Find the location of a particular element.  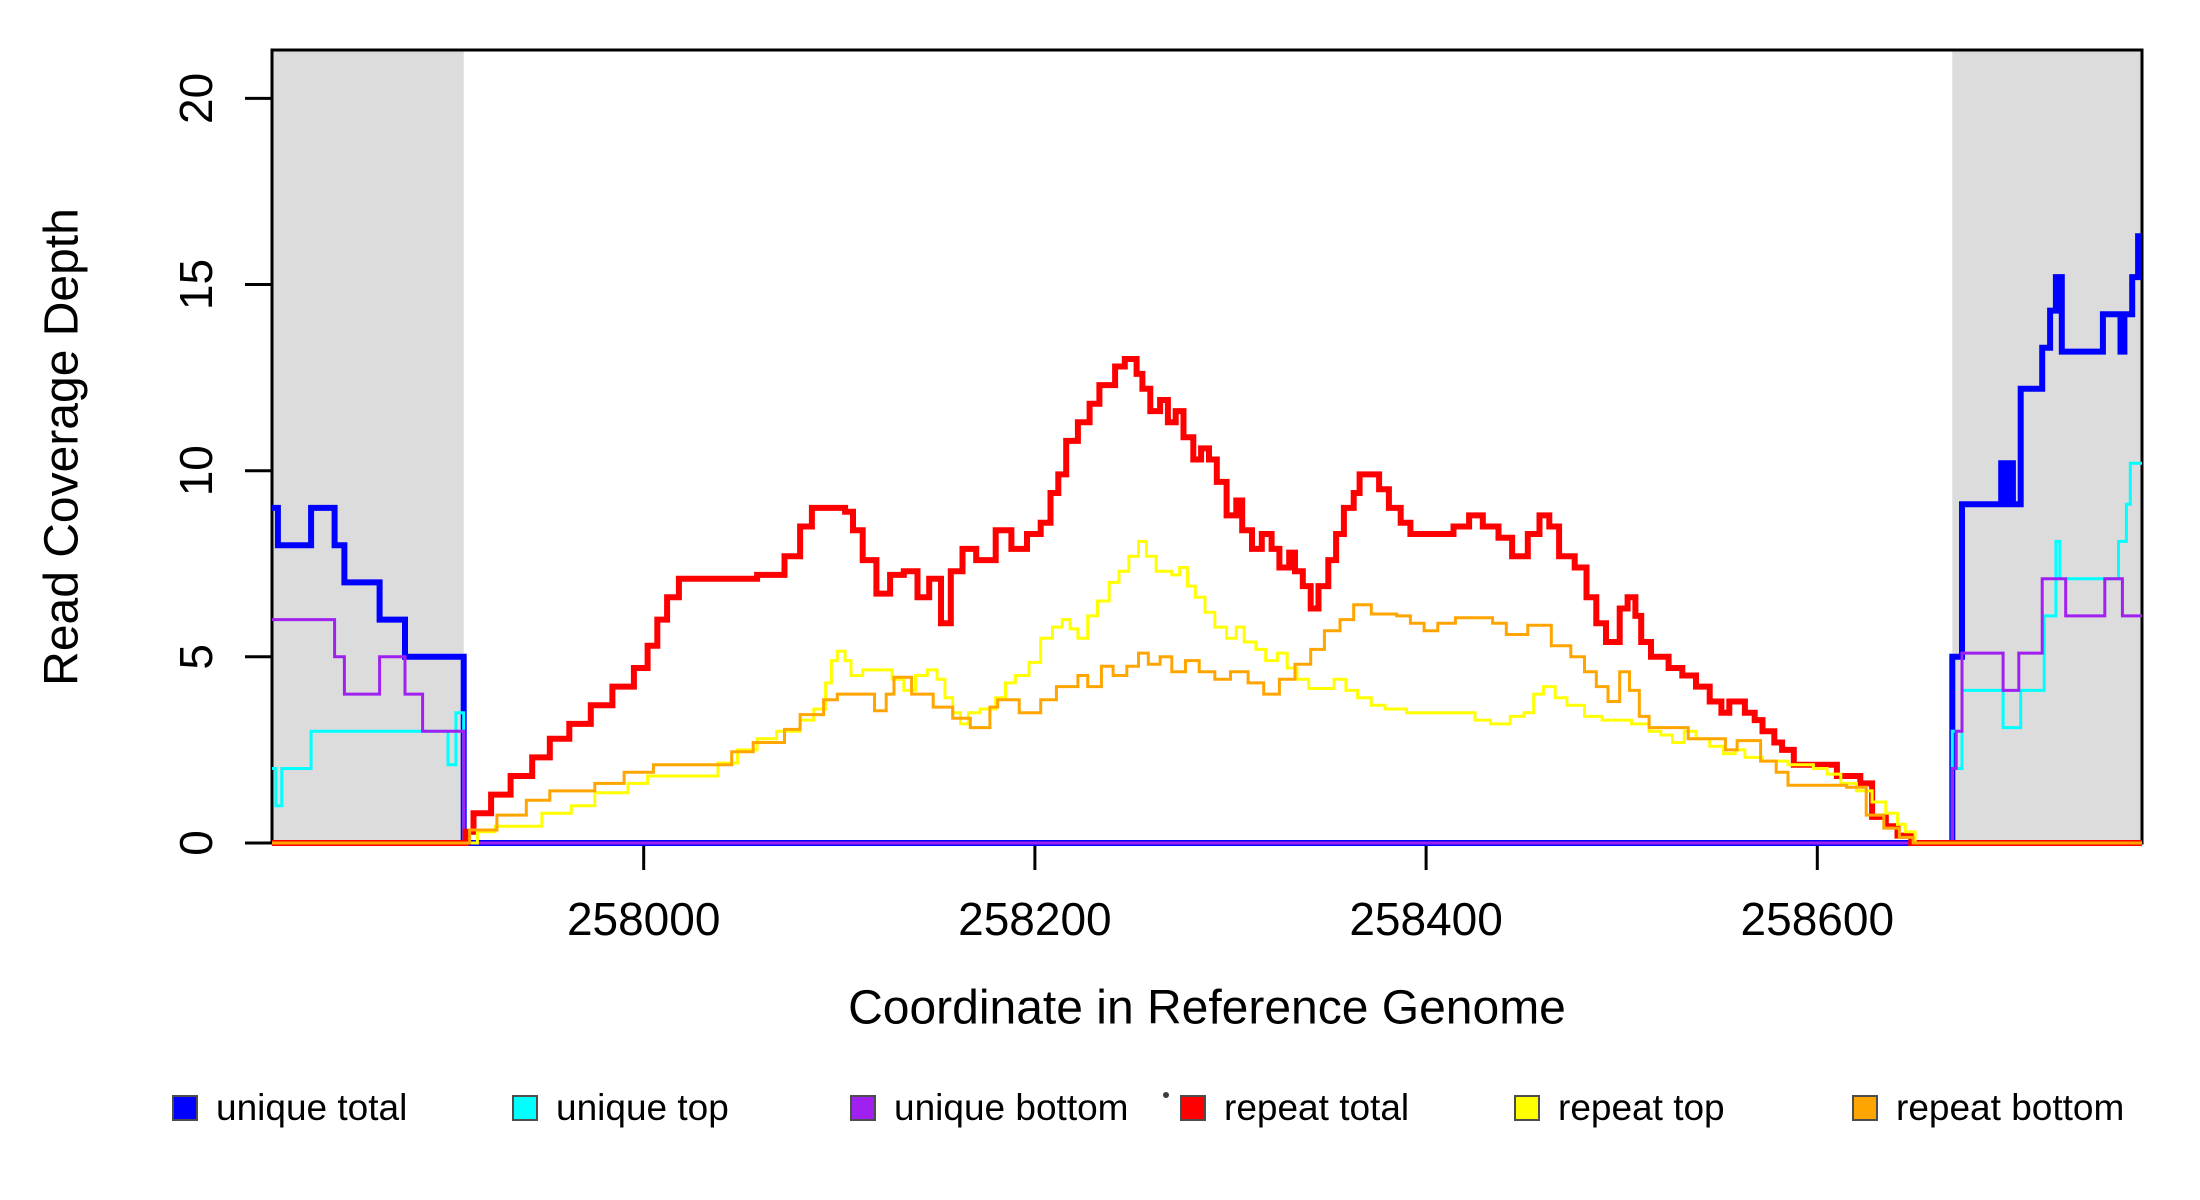

legend-label: repeat total is located at coordinates (1317, 1107).